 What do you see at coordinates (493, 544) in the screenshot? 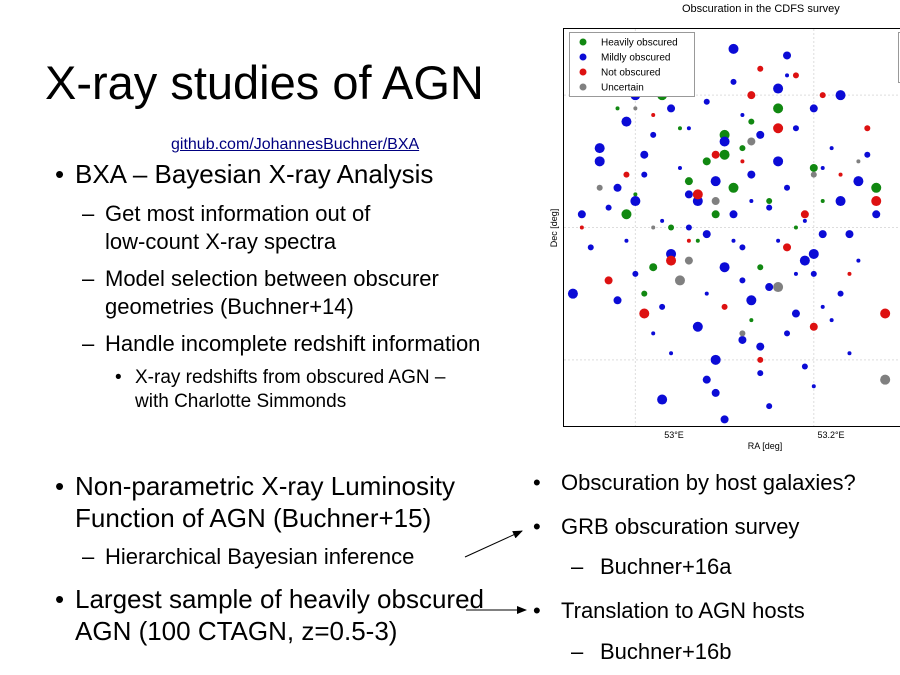
I see `arrow-to-grb` at bounding box center [493, 544].